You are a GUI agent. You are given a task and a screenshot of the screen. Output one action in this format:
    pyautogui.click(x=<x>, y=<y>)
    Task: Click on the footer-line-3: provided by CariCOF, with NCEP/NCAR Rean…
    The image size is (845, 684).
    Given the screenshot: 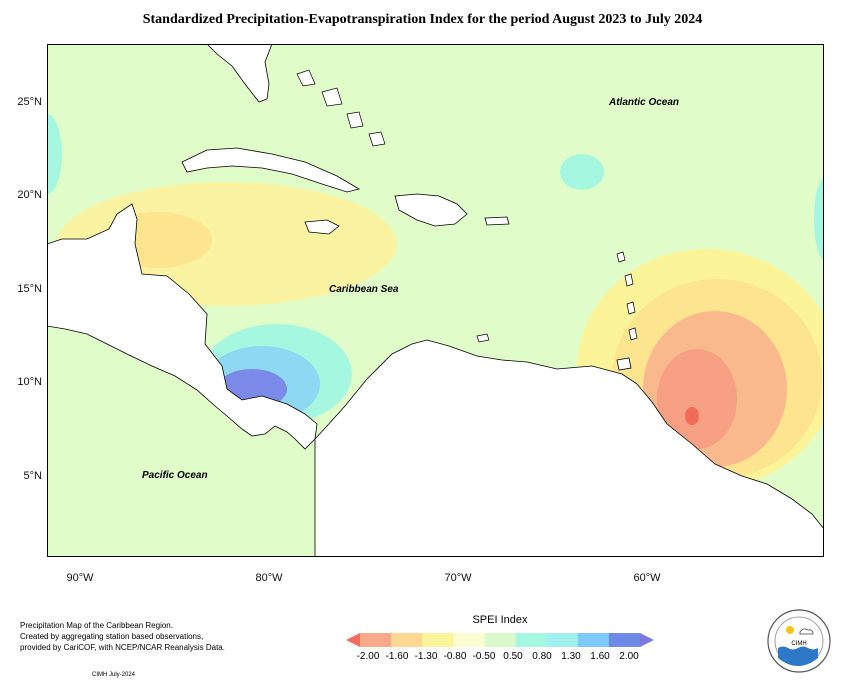 What is the action you would take?
    pyautogui.click(x=122, y=647)
    